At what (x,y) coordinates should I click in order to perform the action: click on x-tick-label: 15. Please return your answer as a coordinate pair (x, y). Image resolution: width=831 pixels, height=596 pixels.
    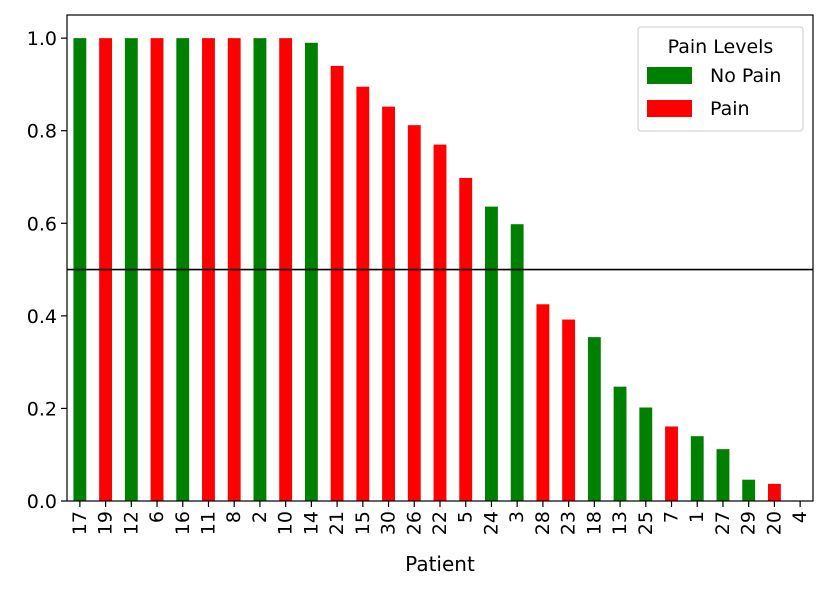
    Looking at the image, I should click on (363, 523).